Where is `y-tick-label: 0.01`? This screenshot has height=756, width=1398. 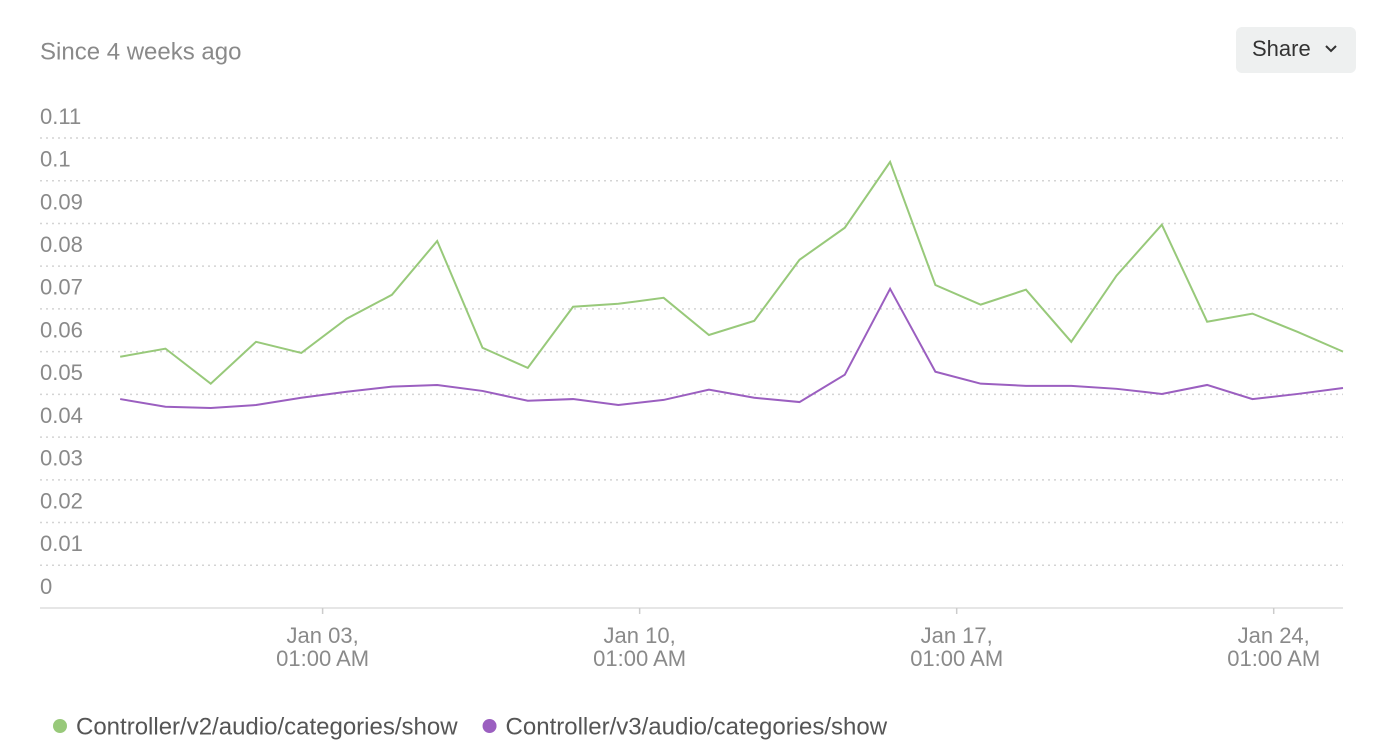
y-tick-label: 0.01 is located at coordinates (61, 543).